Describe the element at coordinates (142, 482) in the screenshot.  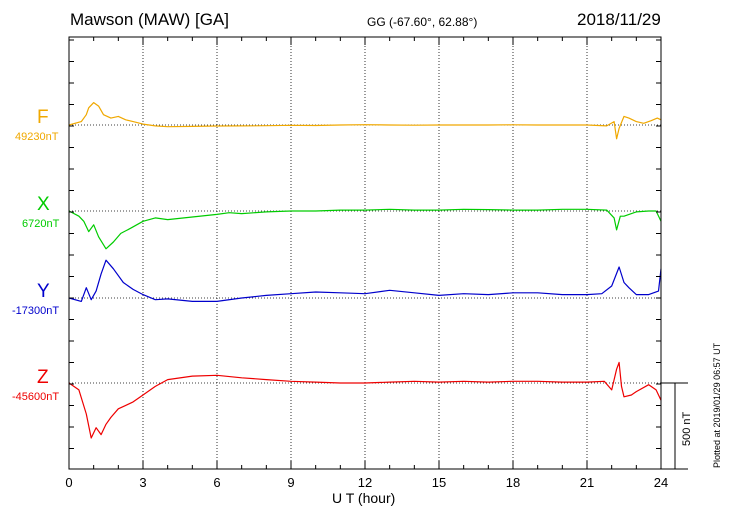
I see `x-tick-label-3: 3` at that location.